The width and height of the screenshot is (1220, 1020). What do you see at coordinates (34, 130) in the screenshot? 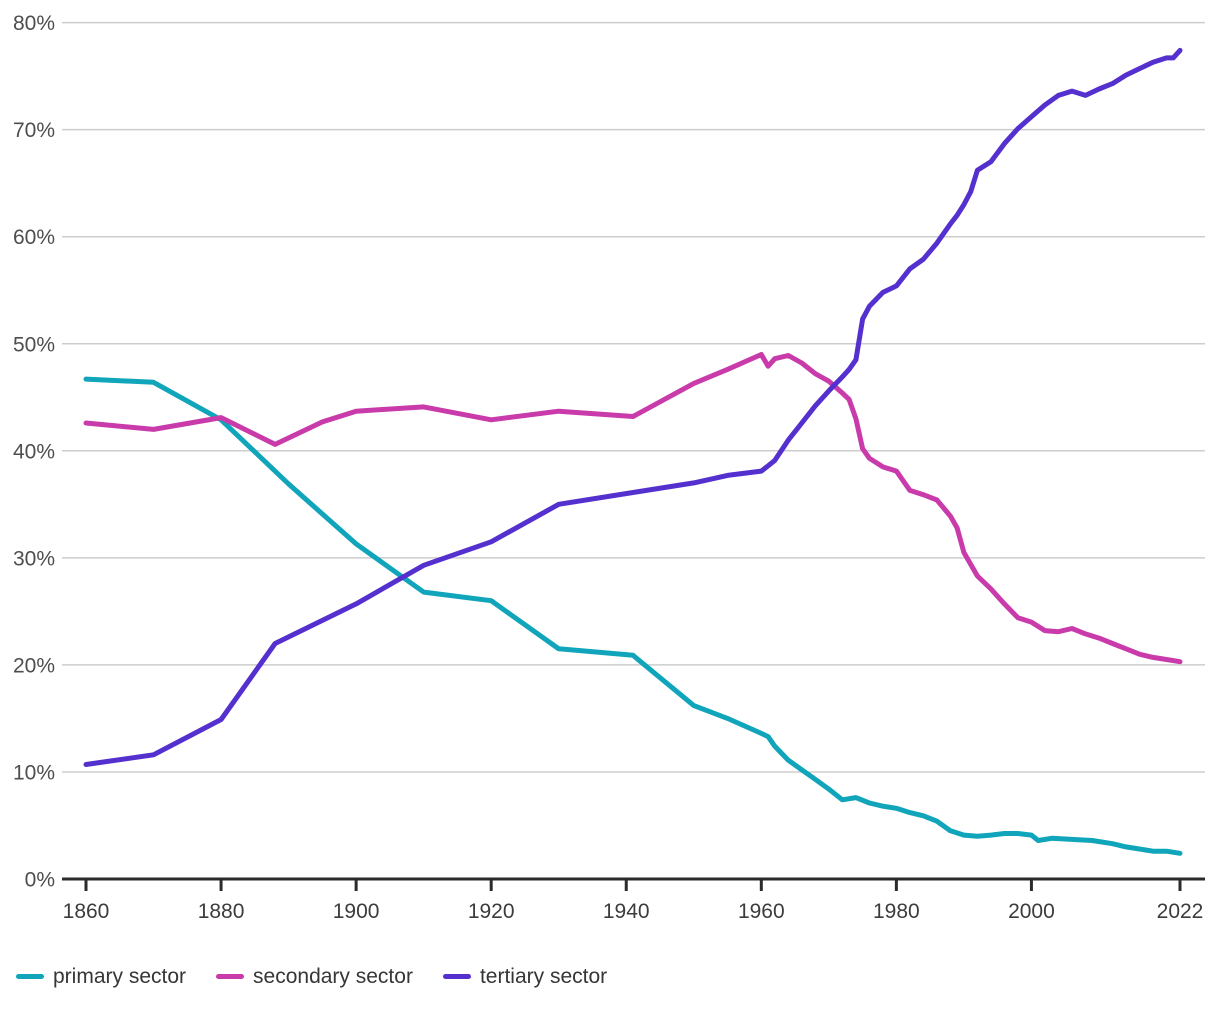
I see `y-tick-label-70: 70%` at bounding box center [34, 130].